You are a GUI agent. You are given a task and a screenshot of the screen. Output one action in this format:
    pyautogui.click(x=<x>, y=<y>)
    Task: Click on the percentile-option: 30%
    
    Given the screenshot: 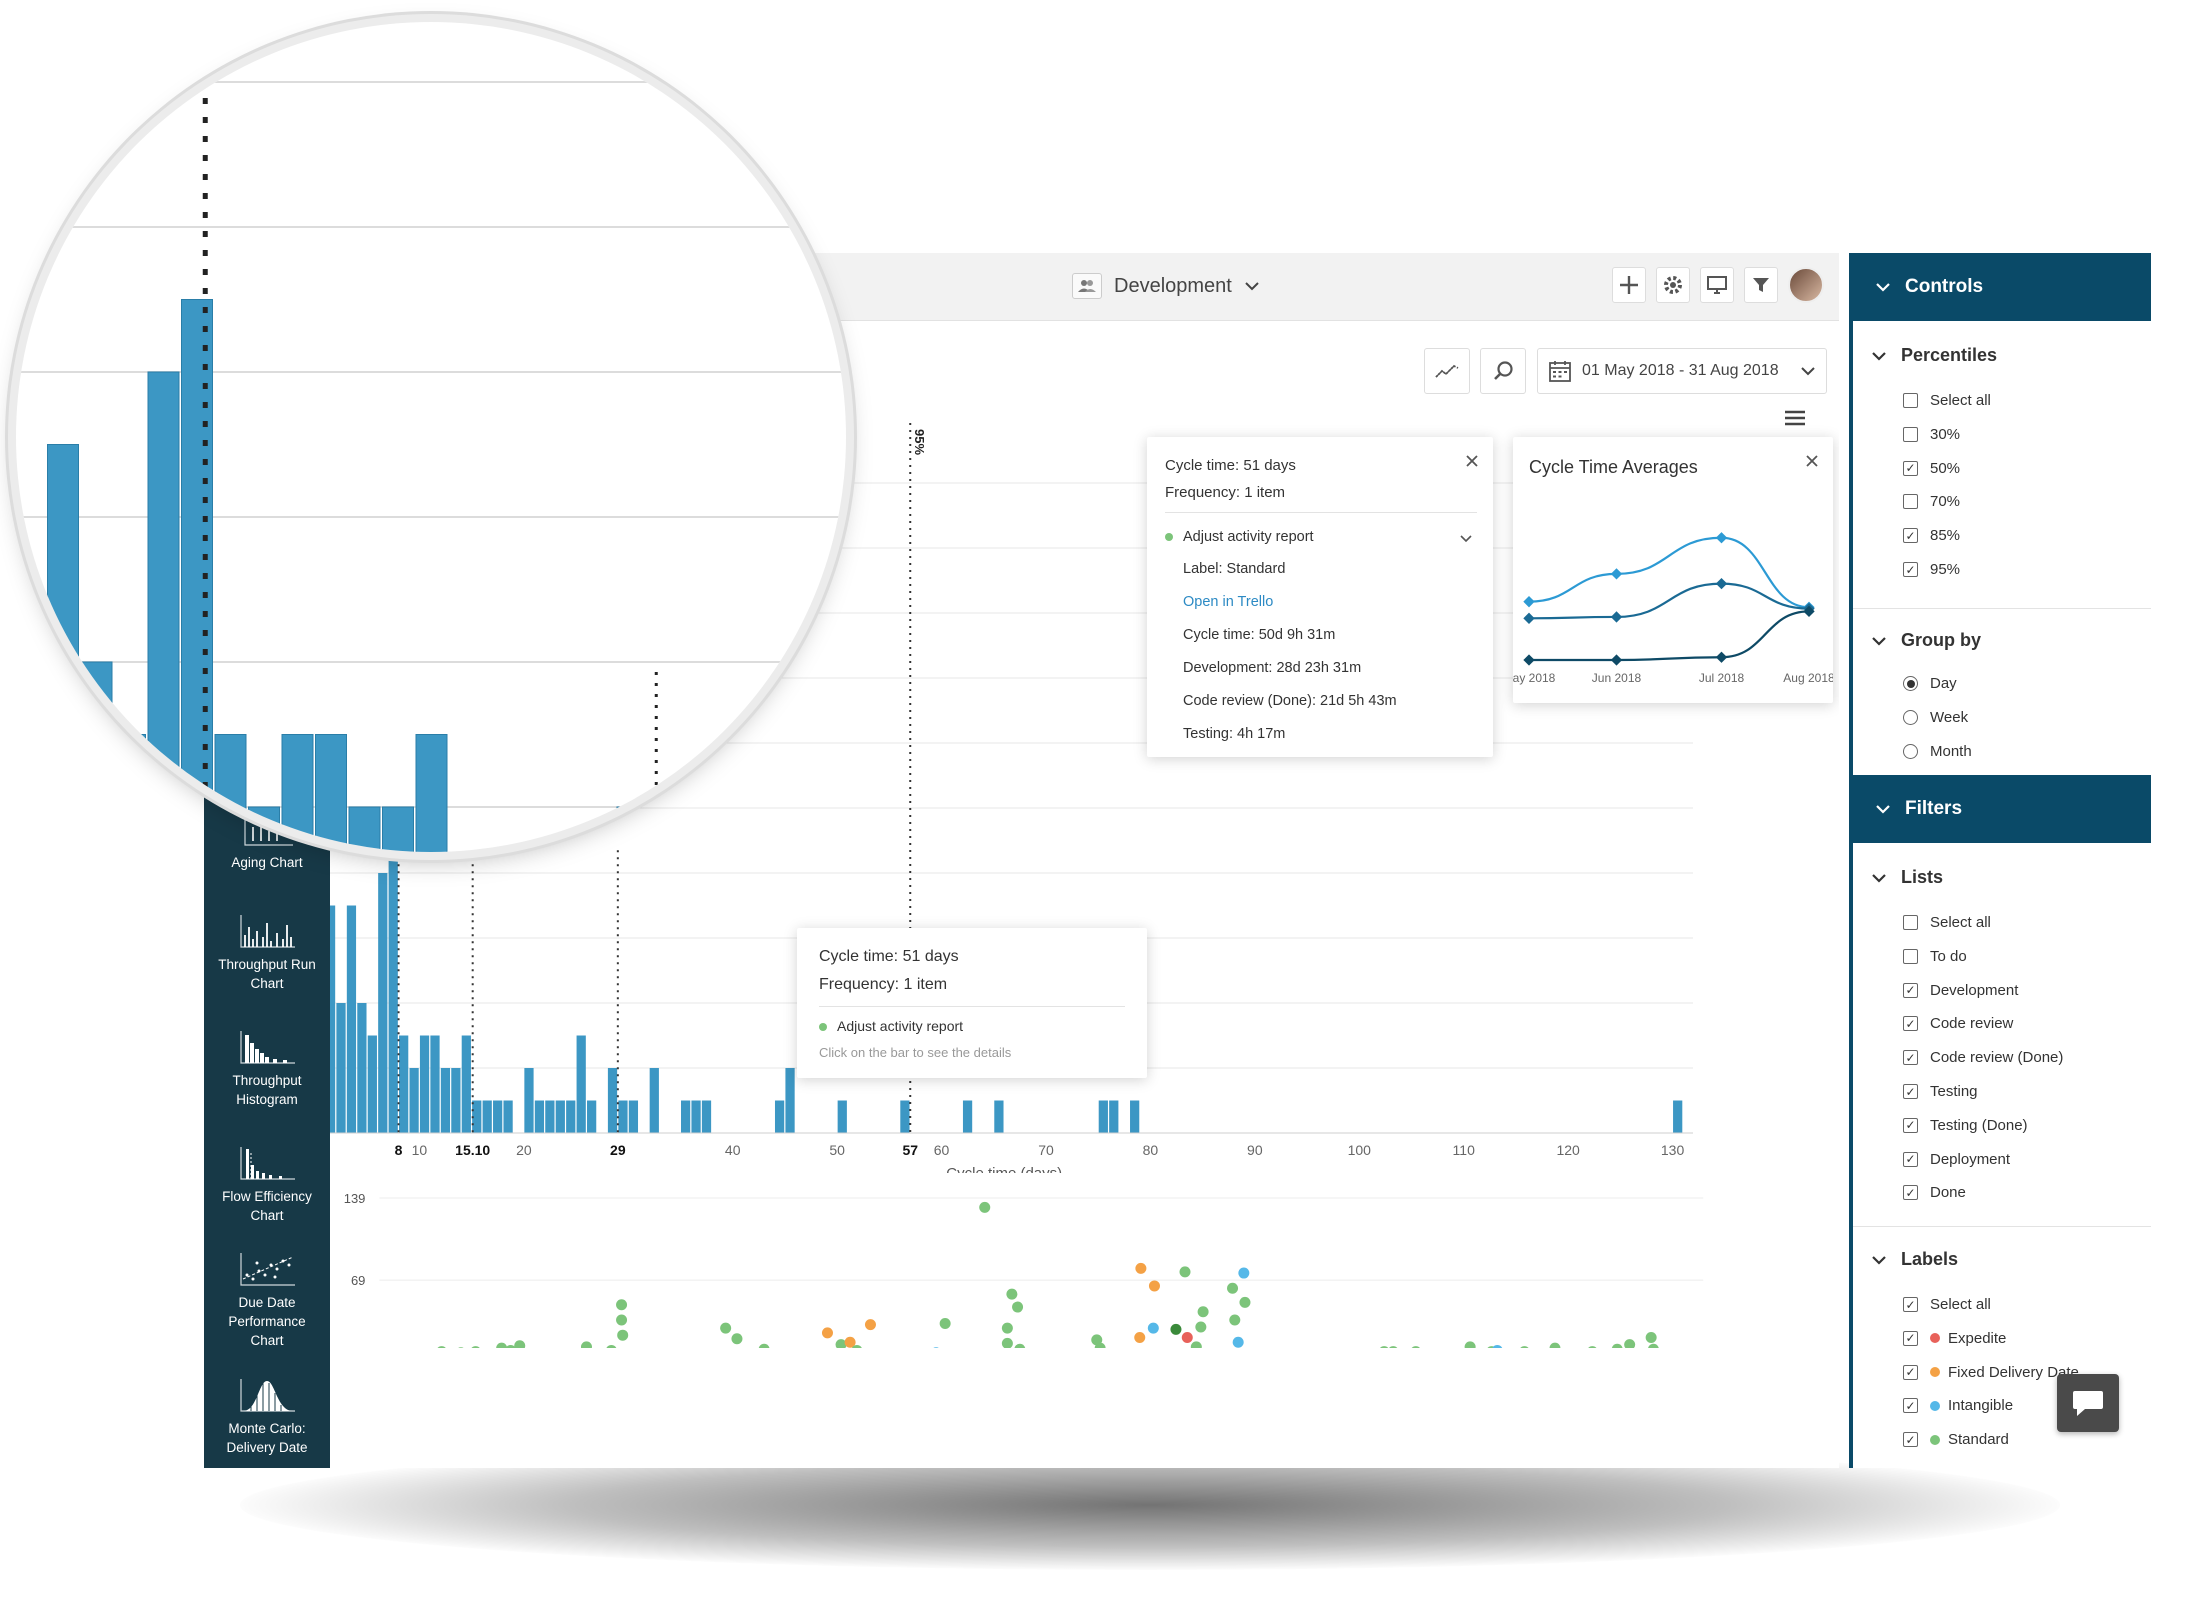 What is the action you would take?
    pyautogui.click(x=1931, y=434)
    